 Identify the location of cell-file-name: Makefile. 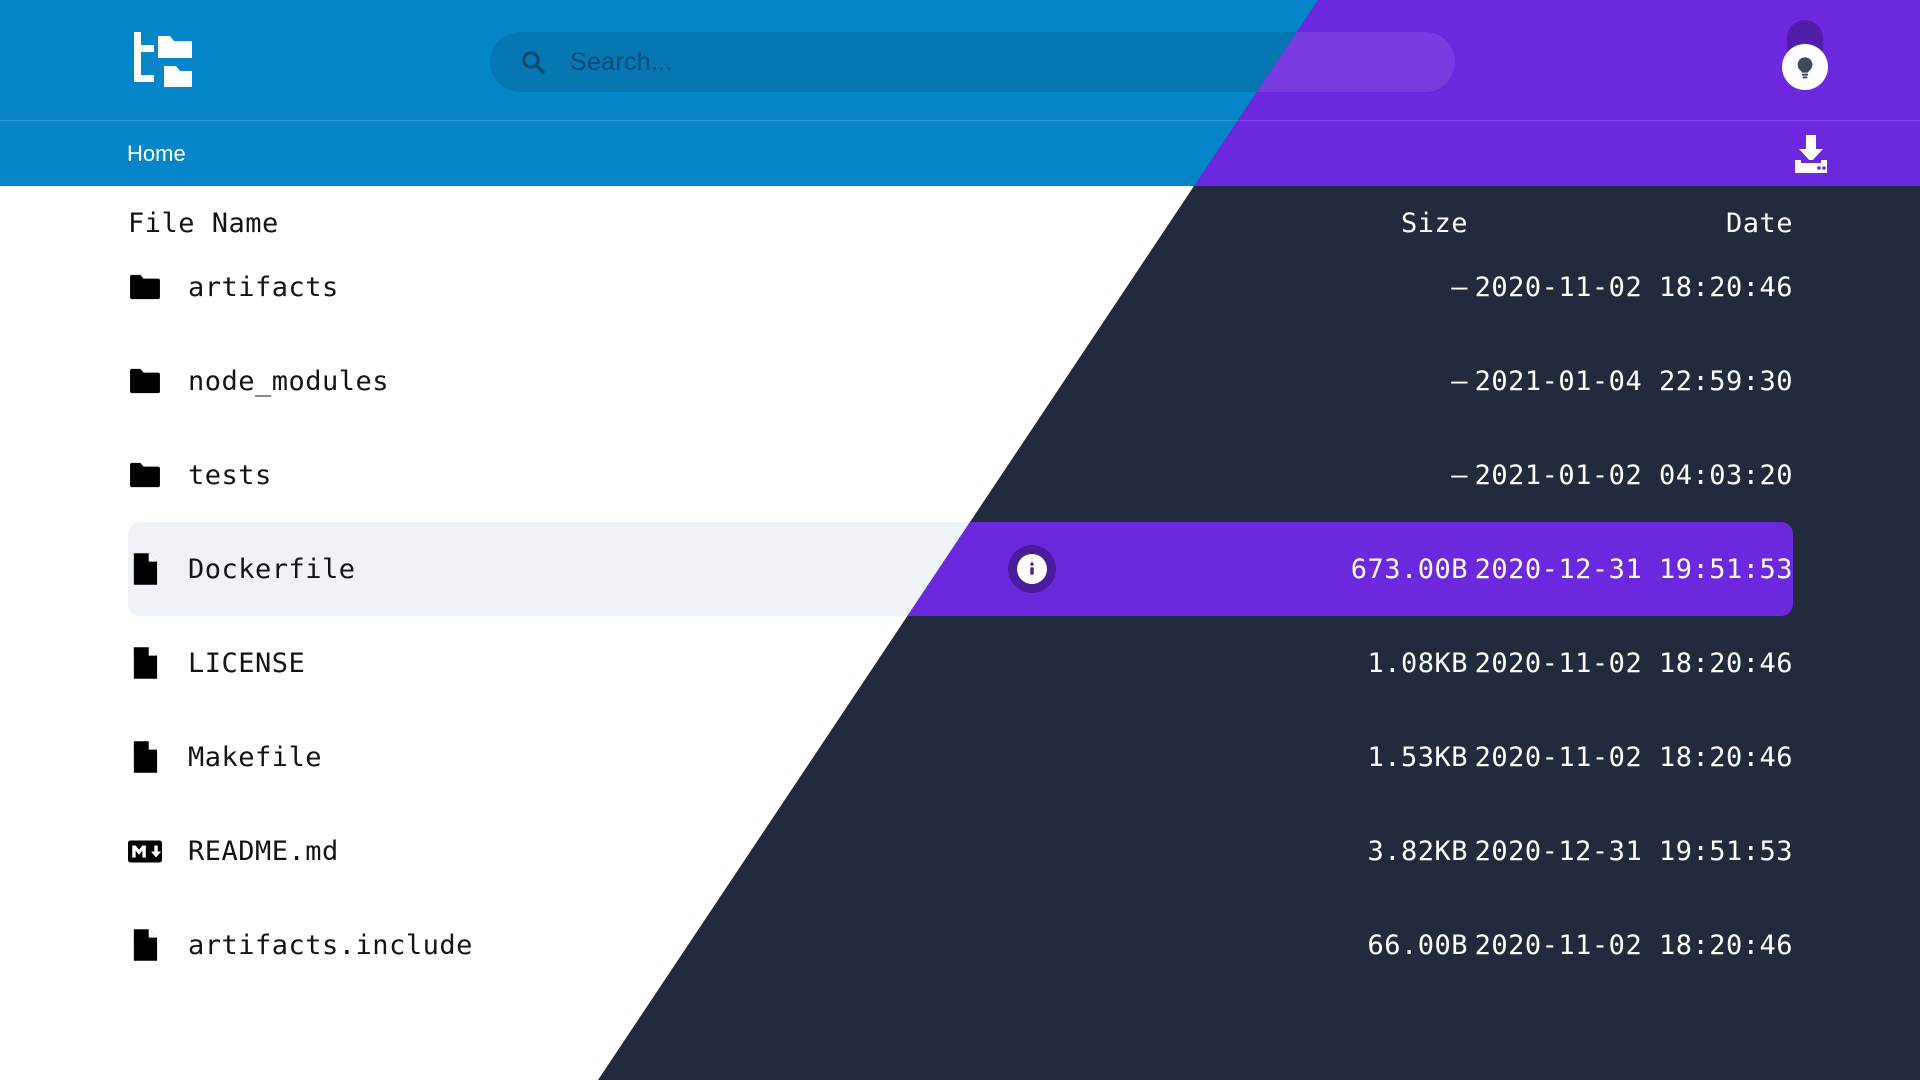
(225, 757).